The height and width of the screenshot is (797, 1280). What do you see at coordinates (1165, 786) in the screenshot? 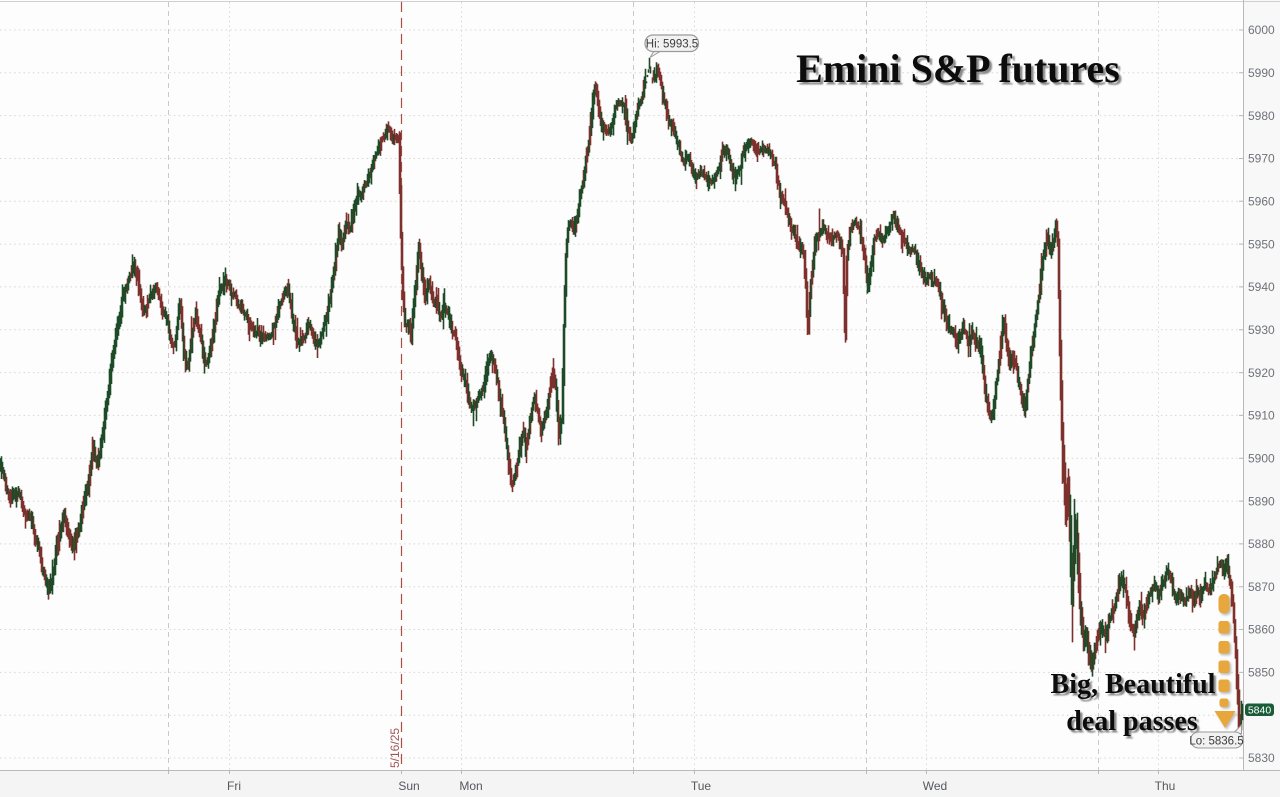
I see `svg-text: Thu` at bounding box center [1165, 786].